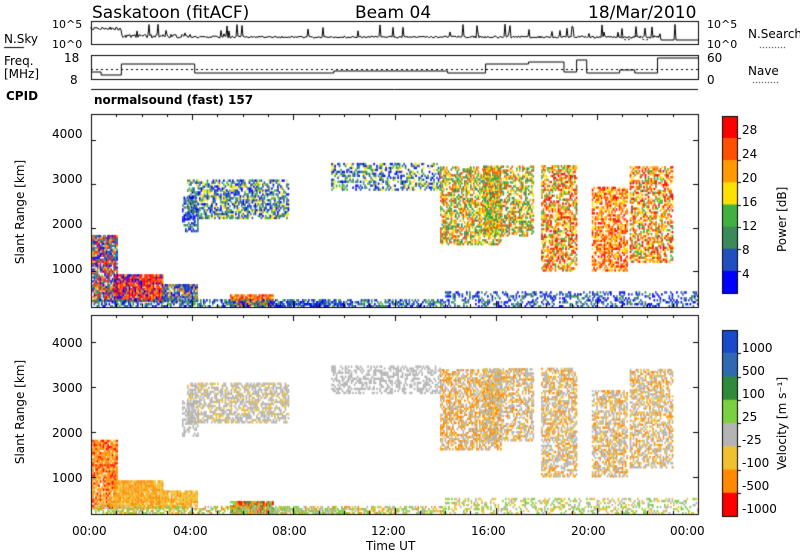 This screenshot has width=800, height=554. I want to click on velocity-cbar-tick: 500, so click(753, 371).